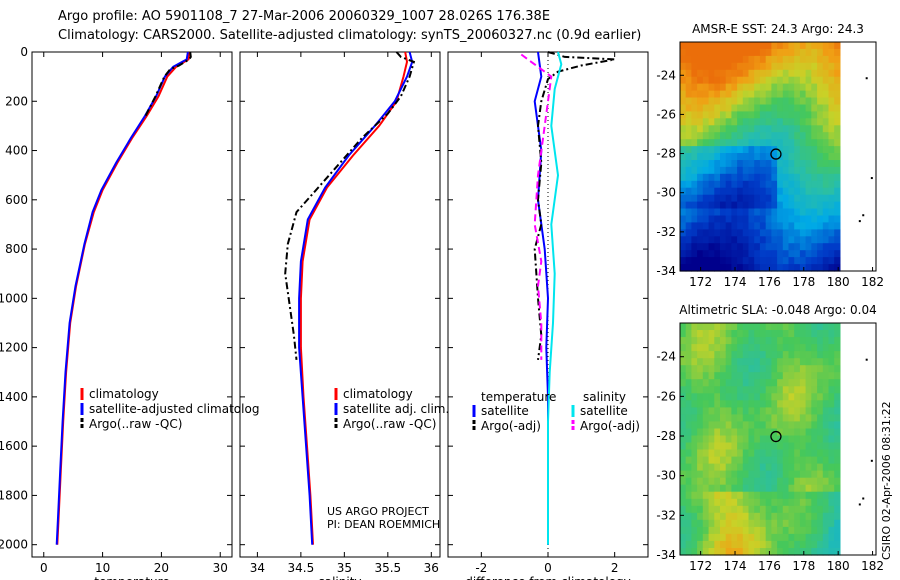 The height and width of the screenshot is (580, 900). What do you see at coordinates (666, 232) in the screenshot?
I see `map-y-tick-label: -32` at bounding box center [666, 232].